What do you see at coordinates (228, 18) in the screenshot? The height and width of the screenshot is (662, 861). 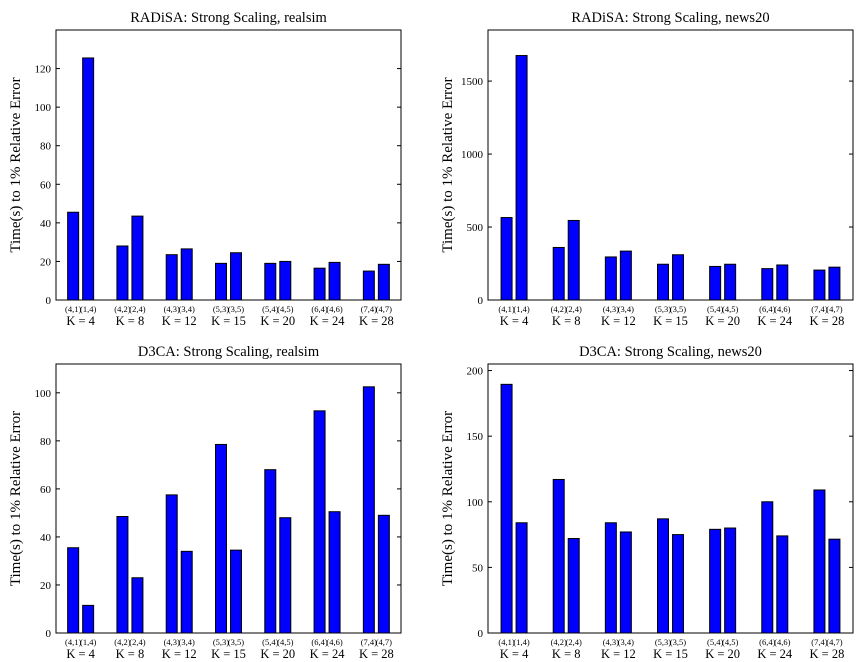 I see `chart-title: RADiSA: Strong Scaling, realsim` at bounding box center [228, 18].